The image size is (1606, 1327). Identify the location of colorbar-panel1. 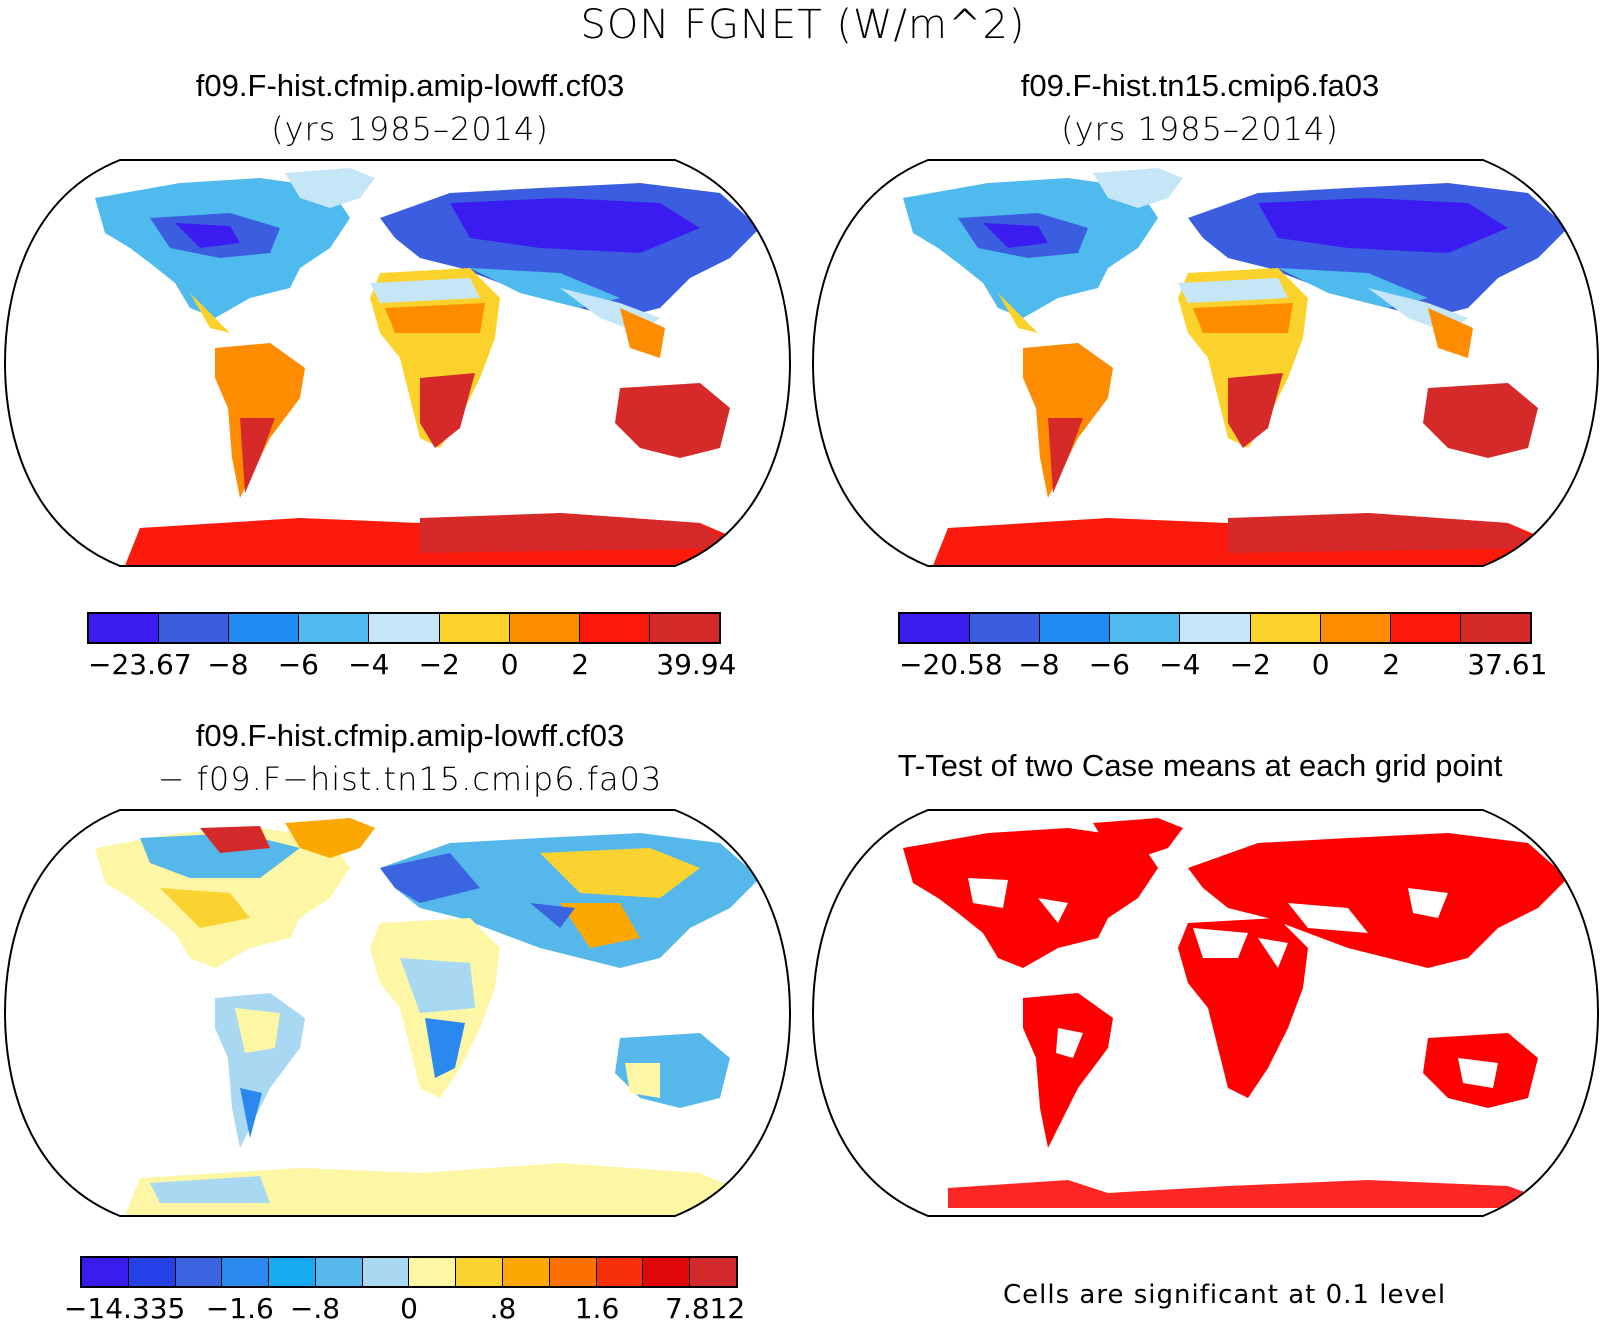
(404, 628).